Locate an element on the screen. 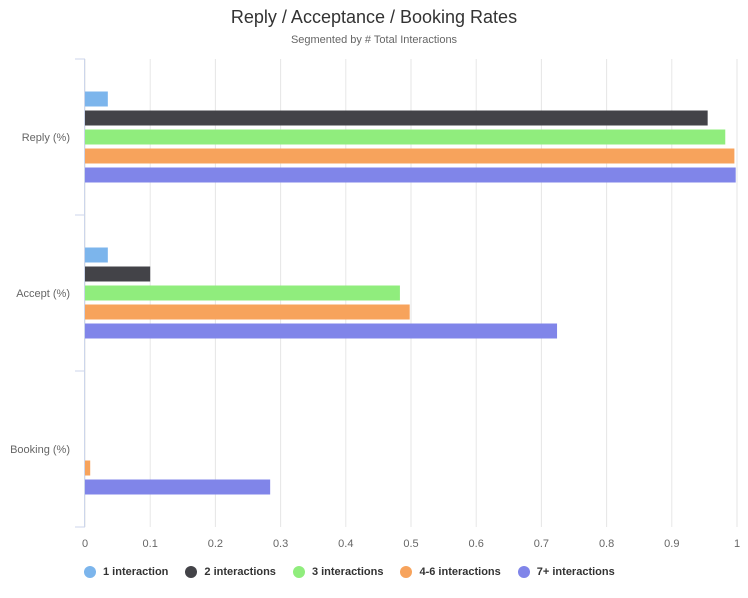 The image size is (748, 598). category-label: Booking (%) is located at coordinates (40, 450).